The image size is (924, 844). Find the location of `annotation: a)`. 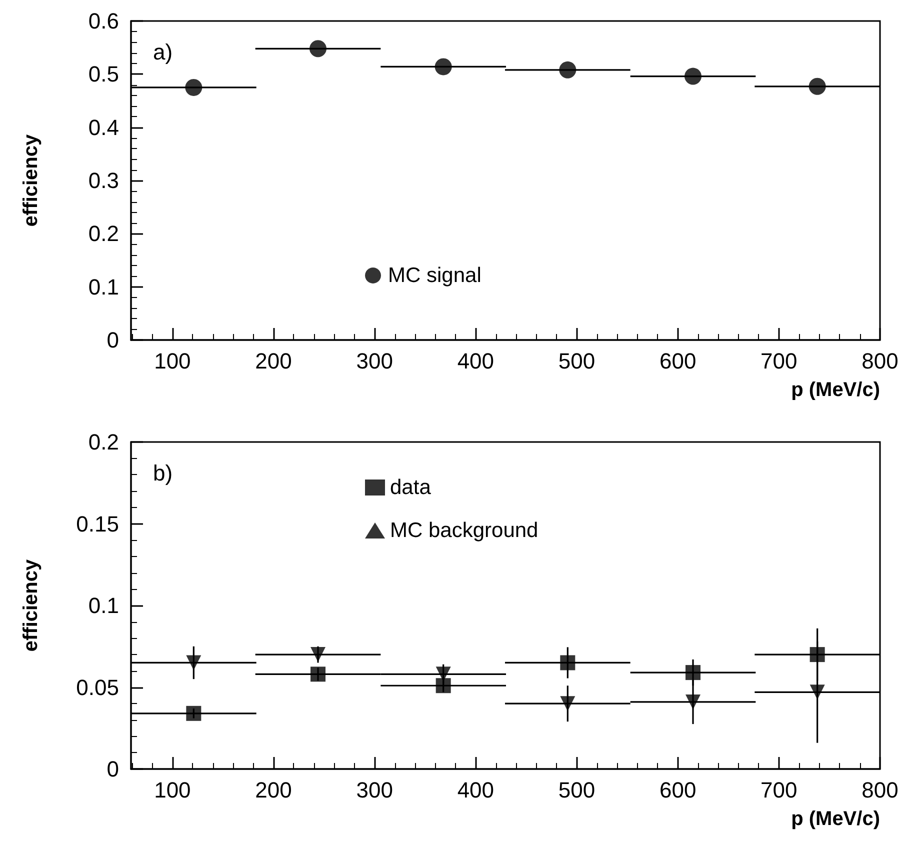

annotation: a) is located at coordinates (163, 52).